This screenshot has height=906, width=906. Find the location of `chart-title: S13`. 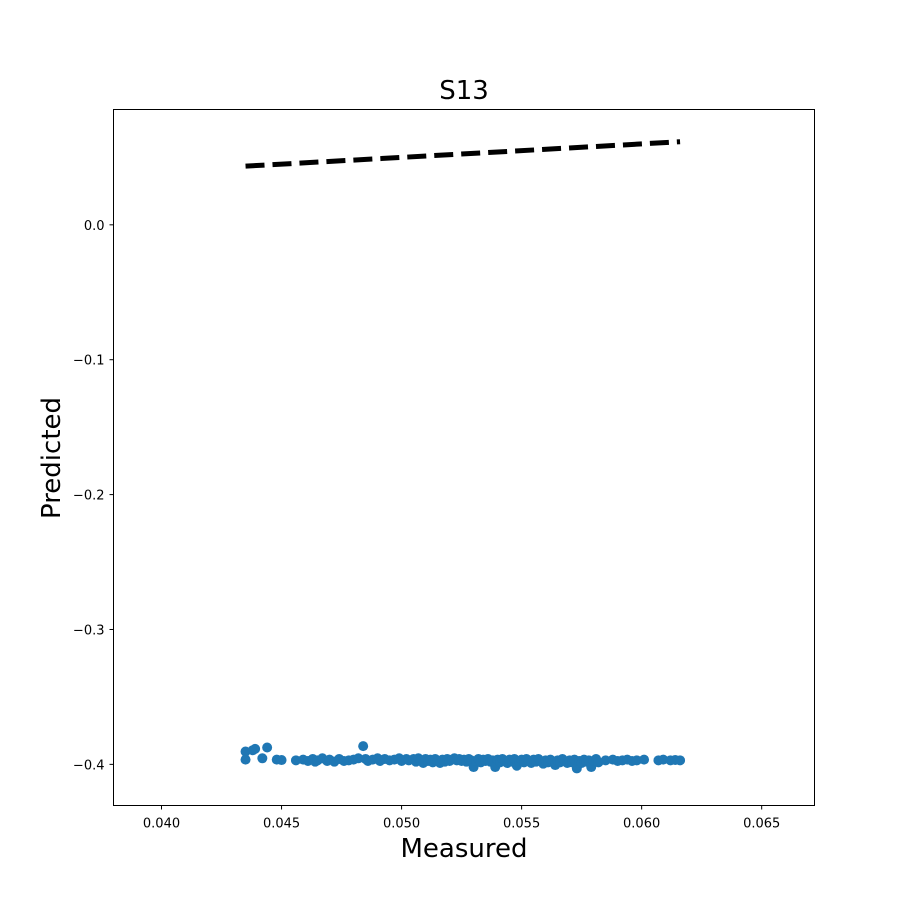

chart-title: S13 is located at coordinates (464, 91).